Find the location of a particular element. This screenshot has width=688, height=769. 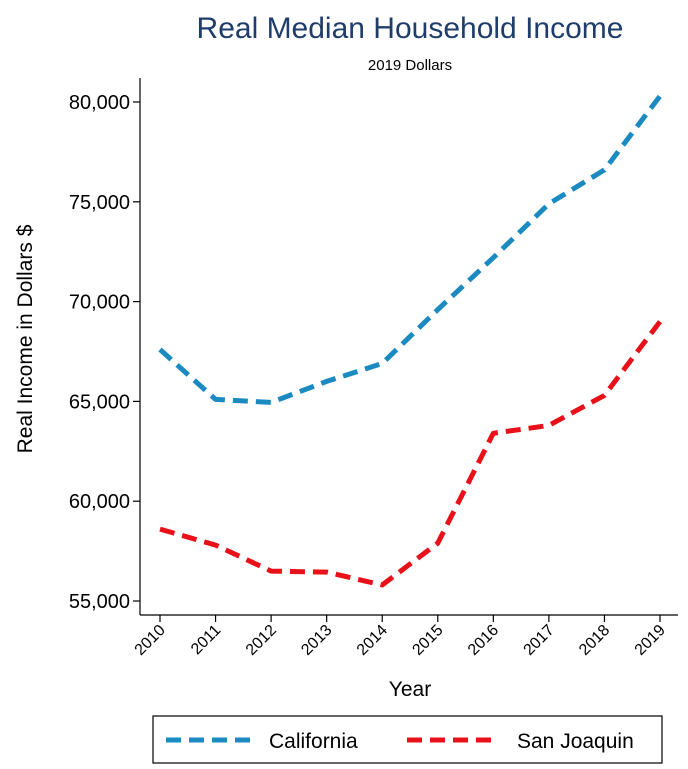

x-tick-label: 2016 is located at coordinates (483, 640).